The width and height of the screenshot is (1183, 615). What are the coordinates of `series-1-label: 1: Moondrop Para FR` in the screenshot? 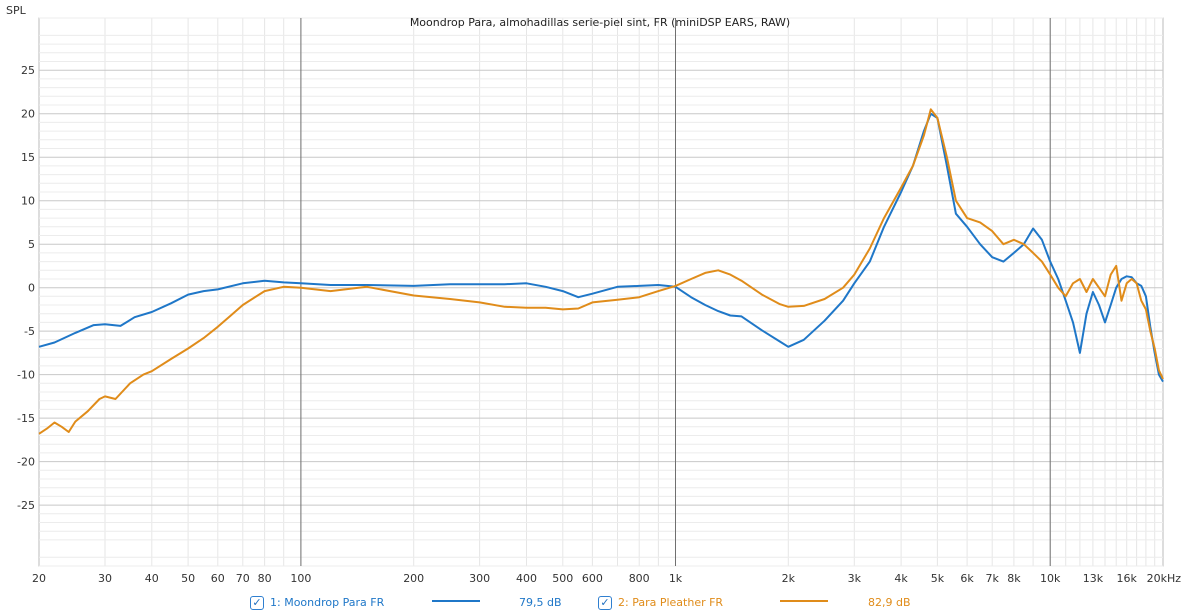 It's located at (327, 602).